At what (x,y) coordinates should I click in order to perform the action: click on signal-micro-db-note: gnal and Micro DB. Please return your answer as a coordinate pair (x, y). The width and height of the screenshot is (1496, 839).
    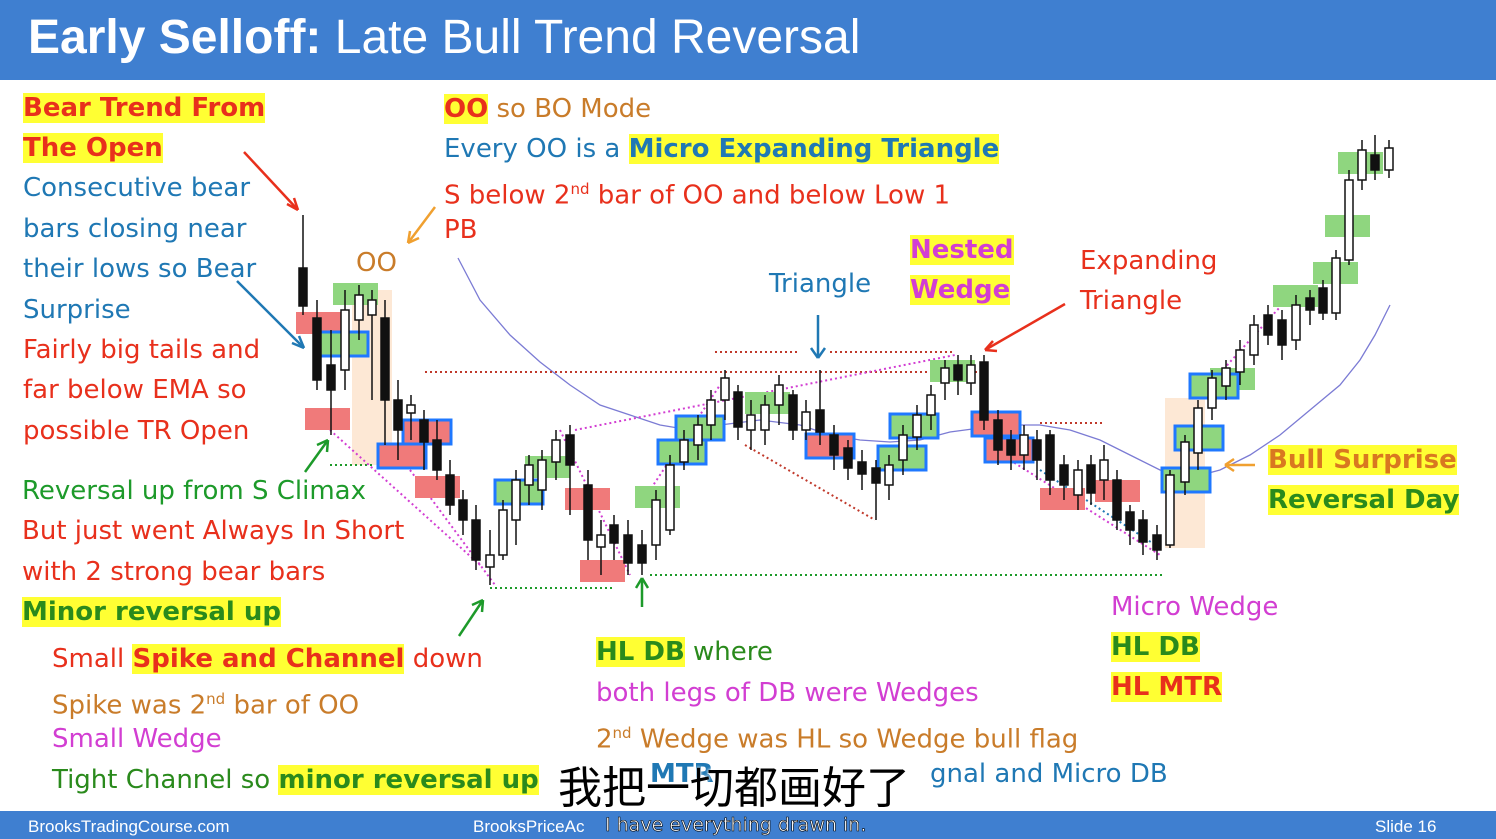
    Looking at the image, I should click on (1049, 774).